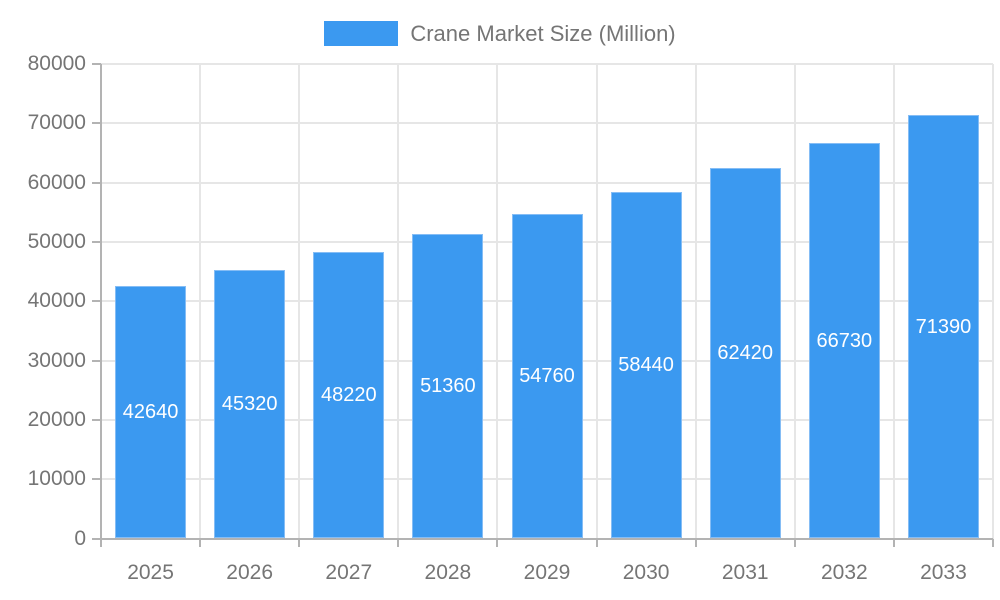 The height and width of the screenshot is (600, 1000). What do you see at coordinates (646, 572) in the screenshot?
I see `x-tick-label: 2030` at bounding box center [646, 572].